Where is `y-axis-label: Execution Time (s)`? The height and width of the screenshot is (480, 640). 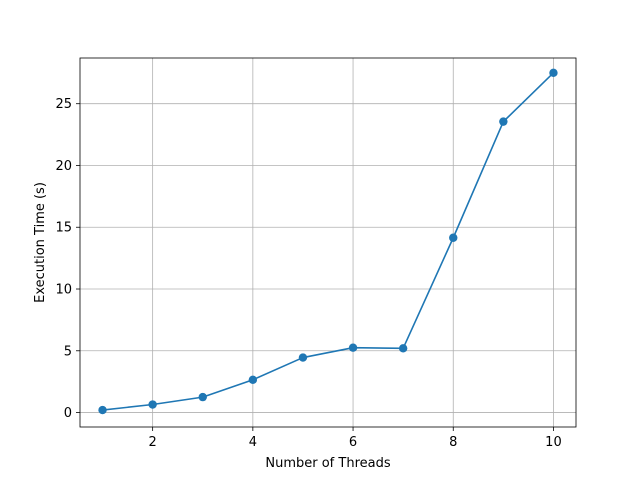 y-axis-label: Execution Time (s) is located at coordinates (40, 242).